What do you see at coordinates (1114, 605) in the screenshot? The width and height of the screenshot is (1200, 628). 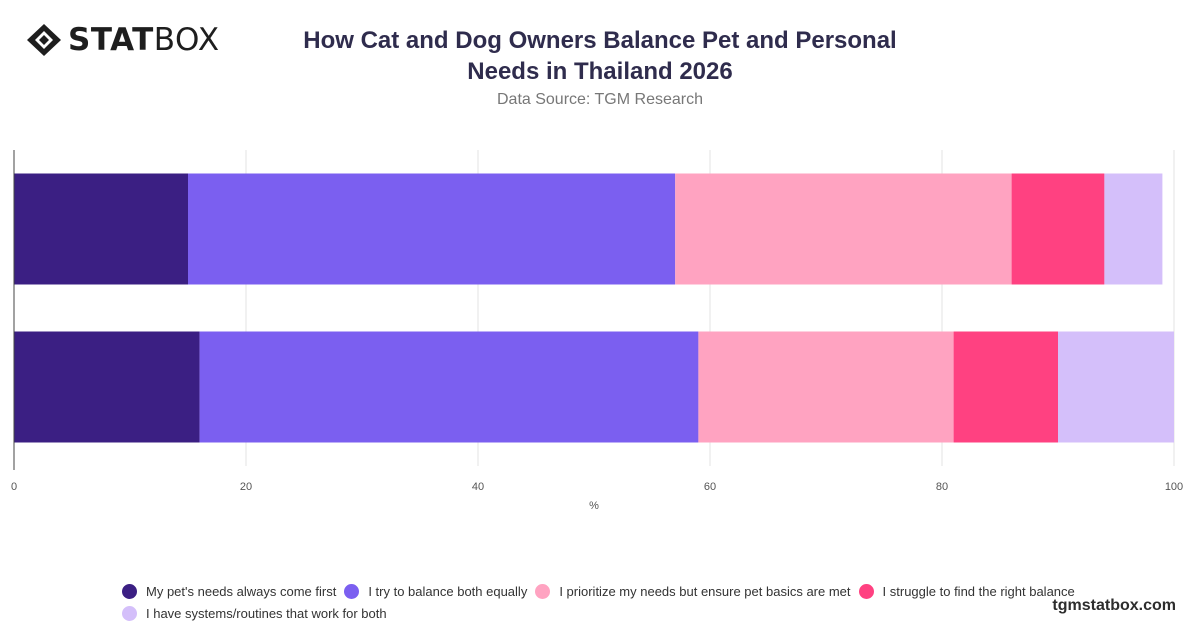 I see `site-credit: tgmstatbox.com` at bounding box center [1114, 605].